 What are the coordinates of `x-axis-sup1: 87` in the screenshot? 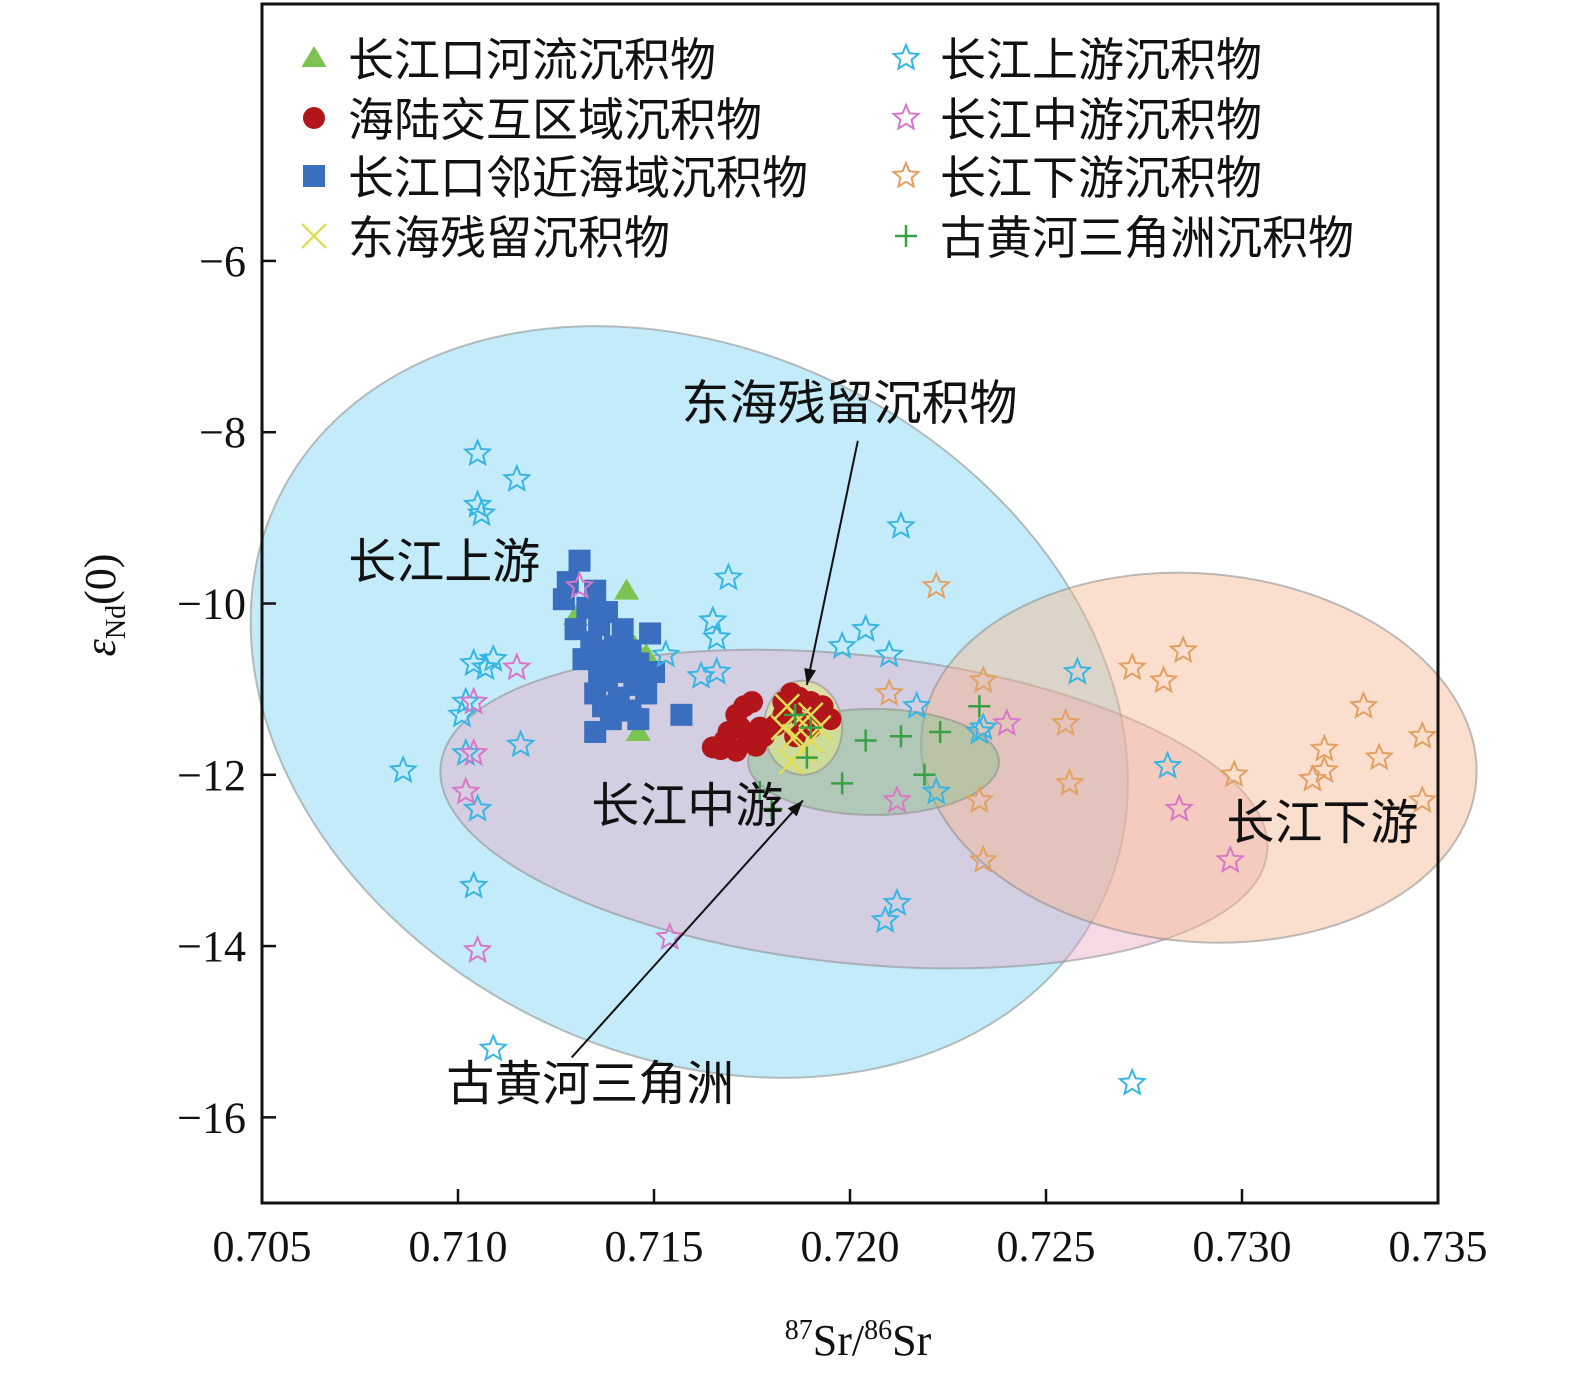 It's located at (799, 1330).